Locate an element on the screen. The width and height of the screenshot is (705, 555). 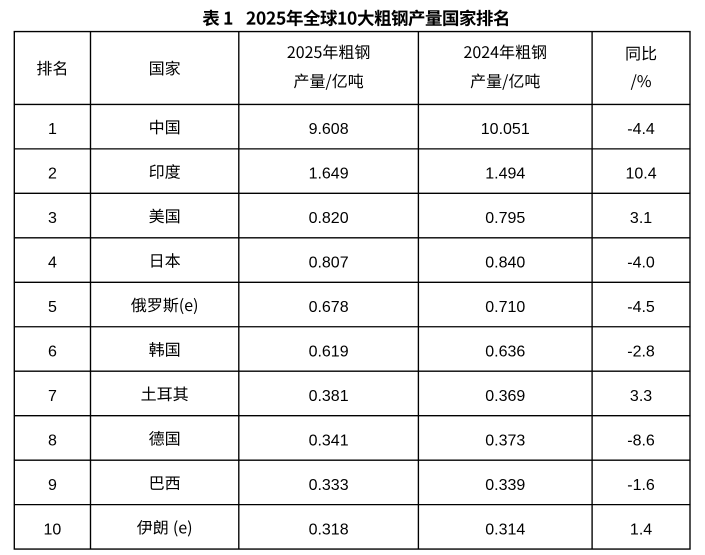
svg-text: 4 is located at coordinates (52, 263).